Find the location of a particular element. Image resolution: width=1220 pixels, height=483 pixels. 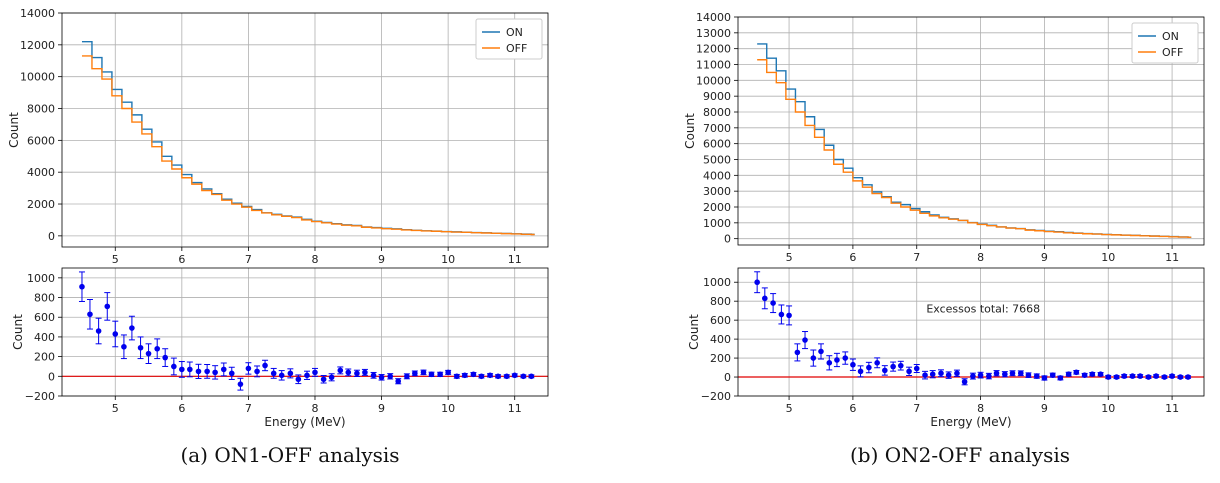

y-tick-label: 10000 is located at coordinates (37, 77).